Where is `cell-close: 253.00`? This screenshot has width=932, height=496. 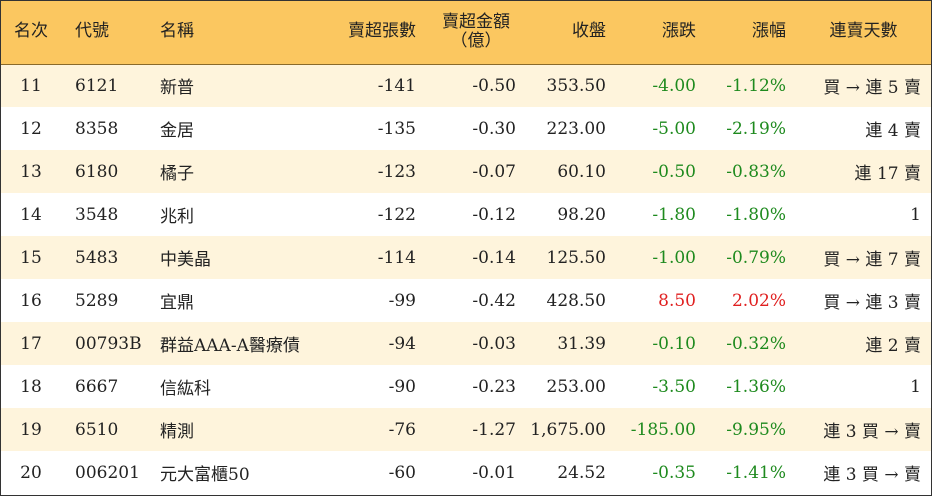 cell-close: 253.00 is located at coordinates (576, 386).